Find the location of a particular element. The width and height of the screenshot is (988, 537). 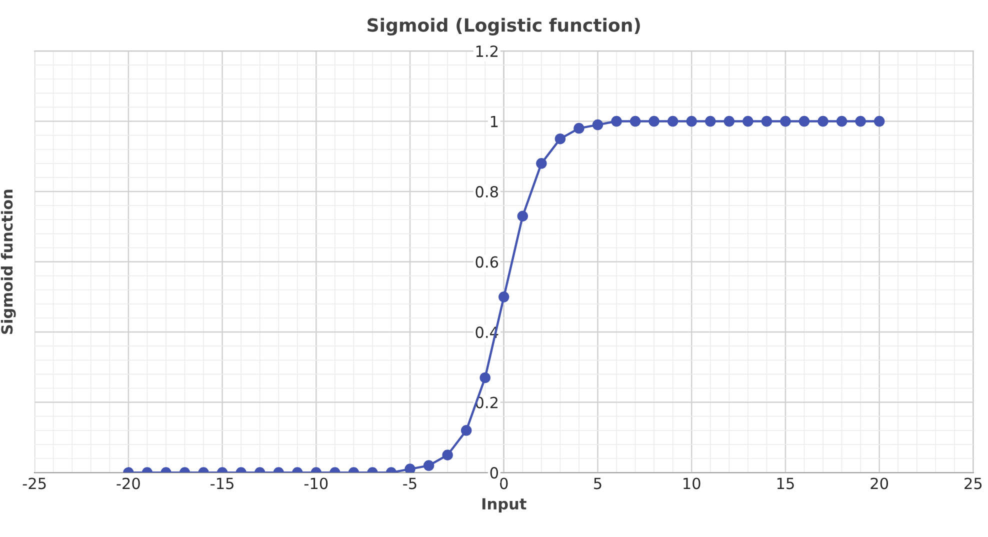

y-tick-label: 0 is located at coordinates (494, 473).